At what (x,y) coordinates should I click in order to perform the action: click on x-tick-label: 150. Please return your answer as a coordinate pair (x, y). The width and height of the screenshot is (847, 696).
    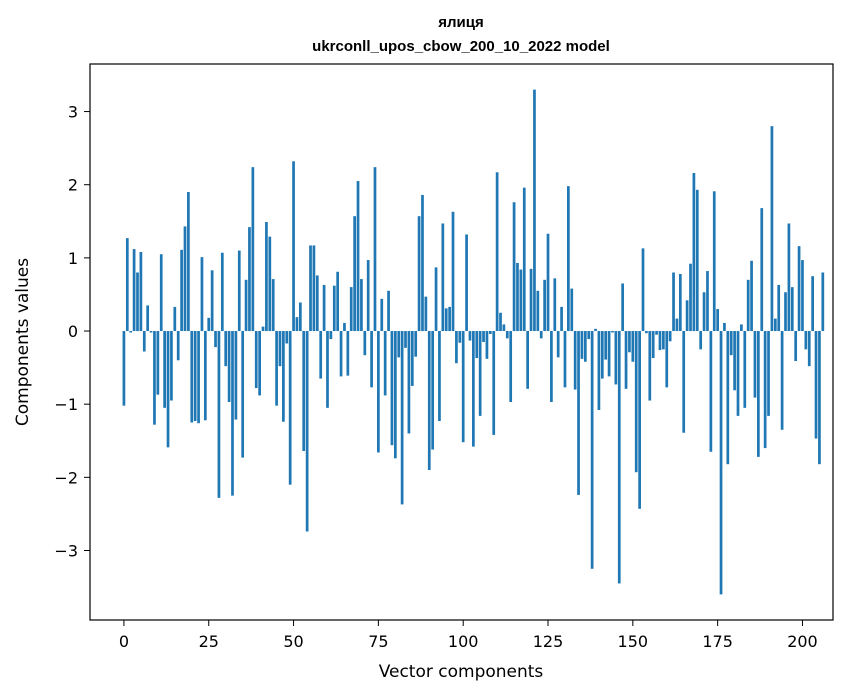
    Looking at the image, I should click on (633, 641).